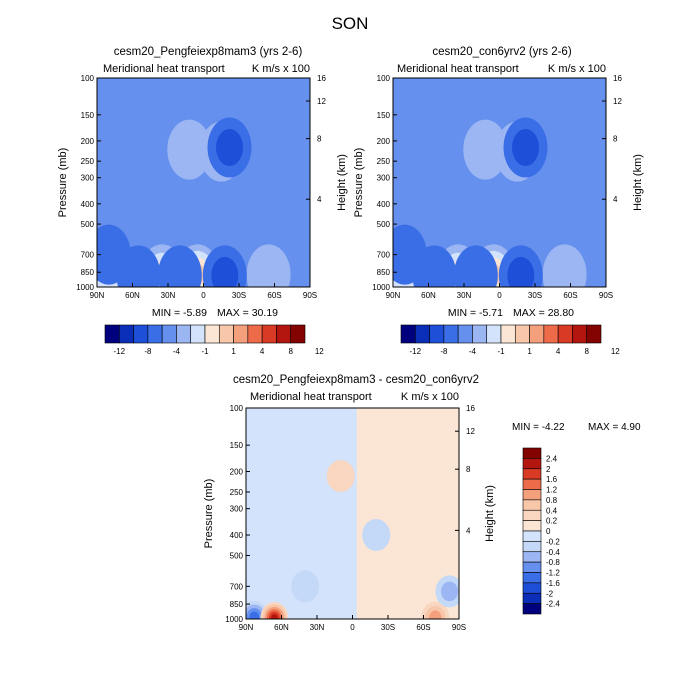 This screenshot has width=700, height=700. Describe the element at coordinates (458, 69) in the screenshot. I see `panel-2-subtitle-left: Meridional heat transport` at that location.